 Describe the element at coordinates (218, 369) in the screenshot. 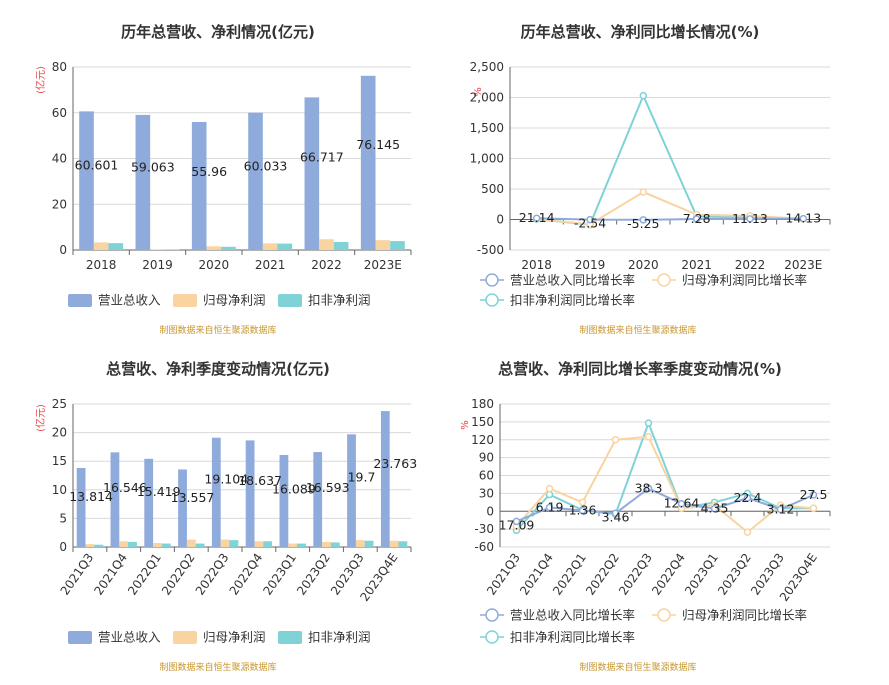

I see `chart-title: 总营收、净利季度变动情况(亿元)` at that location.